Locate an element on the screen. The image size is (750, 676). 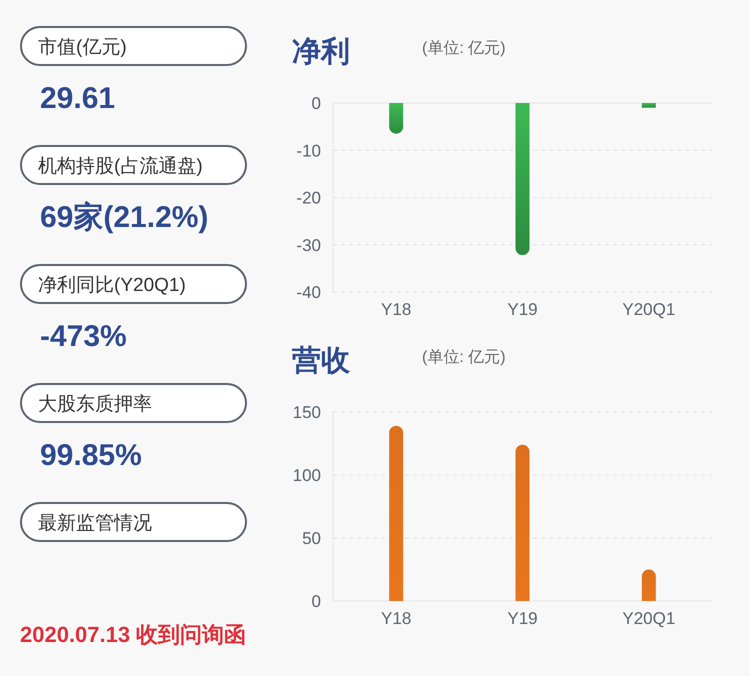
y-tick-label: -20 is located at coordinates (308, 198).